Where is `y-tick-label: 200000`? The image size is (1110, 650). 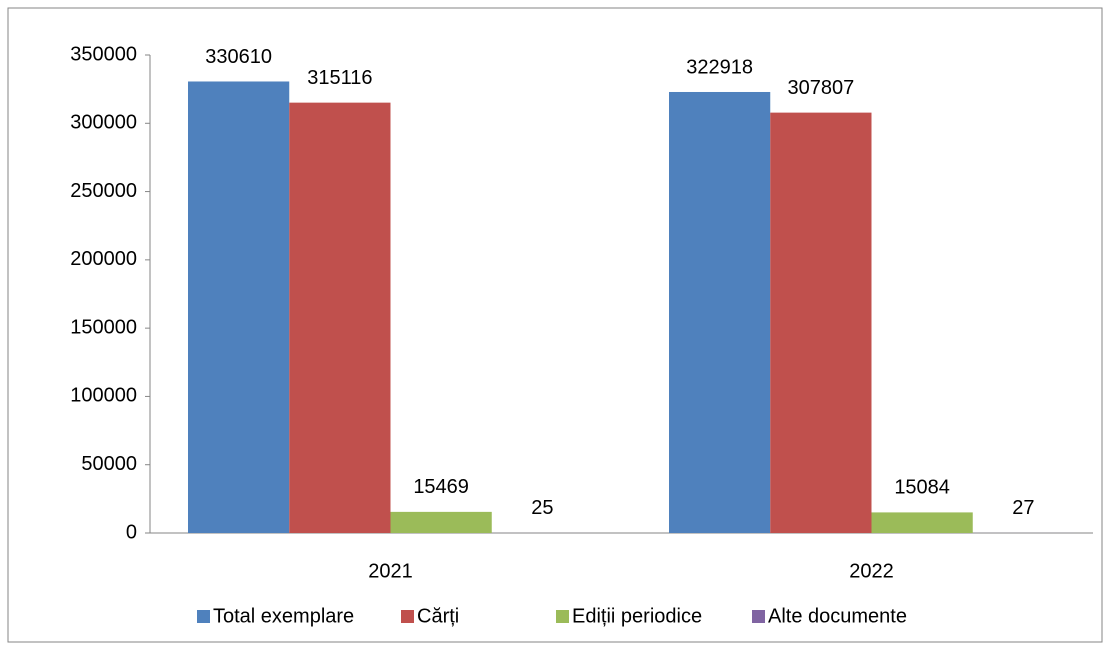
y-tick-label: 200000 is located at coordinates (103, 259).